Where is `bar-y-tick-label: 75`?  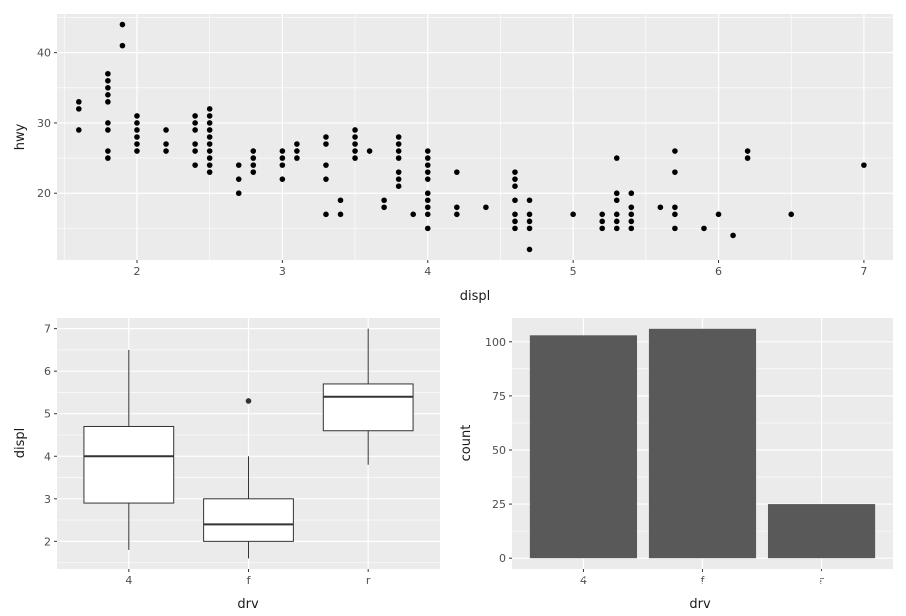 bar-y-tick-label: 75 is located at coordinates (499, 396).